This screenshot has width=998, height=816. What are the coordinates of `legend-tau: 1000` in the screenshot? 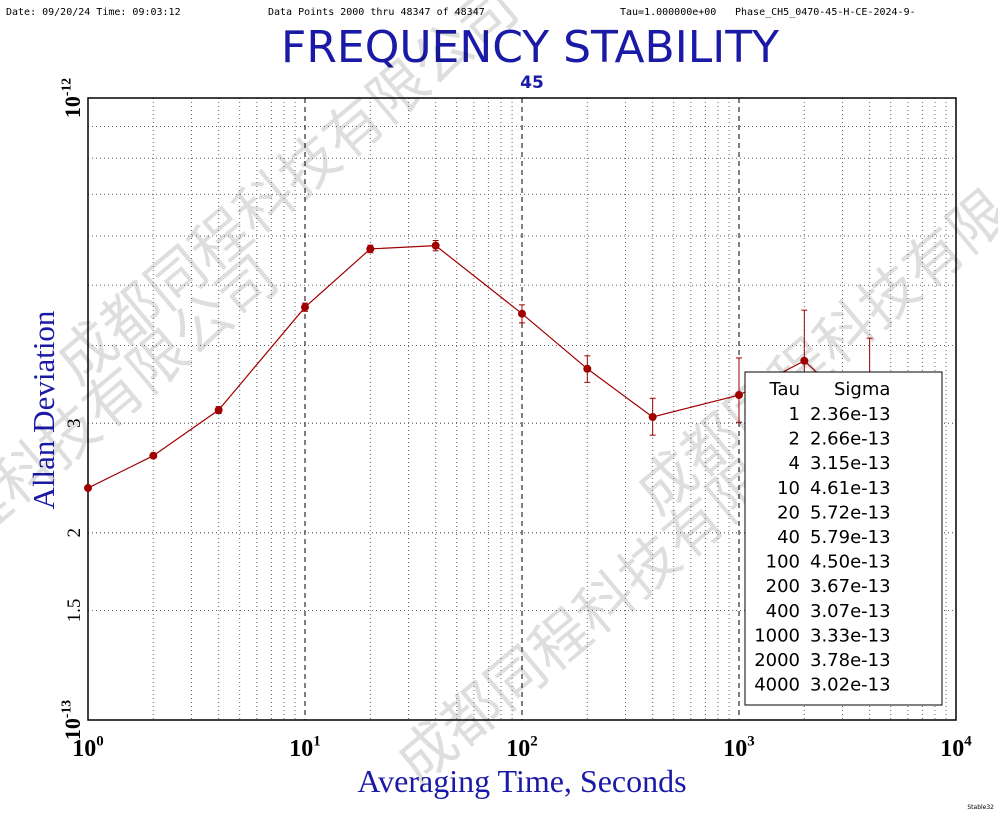 It's located at (777, 635).